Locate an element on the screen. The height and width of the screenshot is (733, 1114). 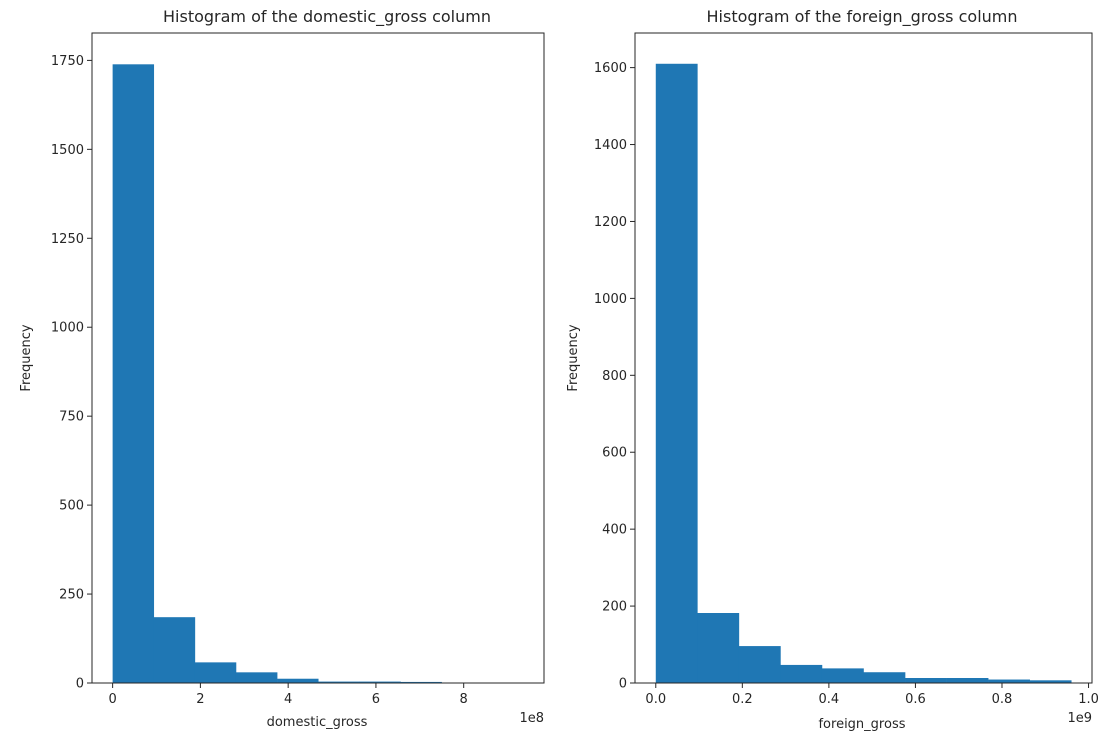
x-tick-label: 0 is located at coordinates (112, 699).